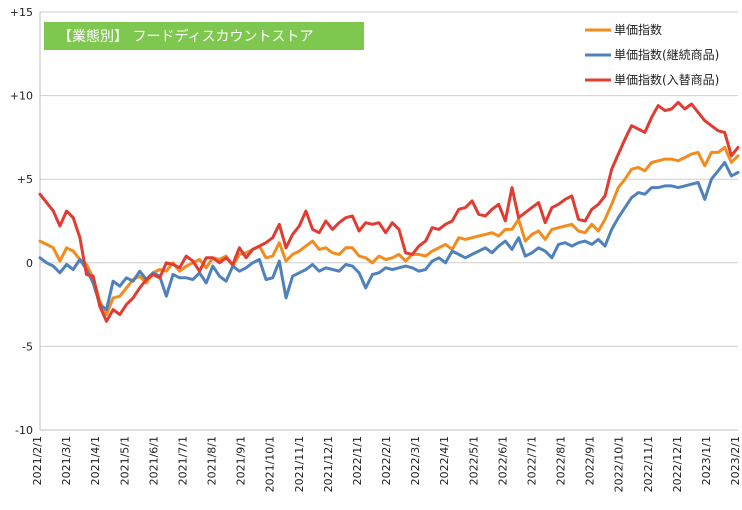  I want to click on x-tick-label: 2022/11/1, so click(648, 464).